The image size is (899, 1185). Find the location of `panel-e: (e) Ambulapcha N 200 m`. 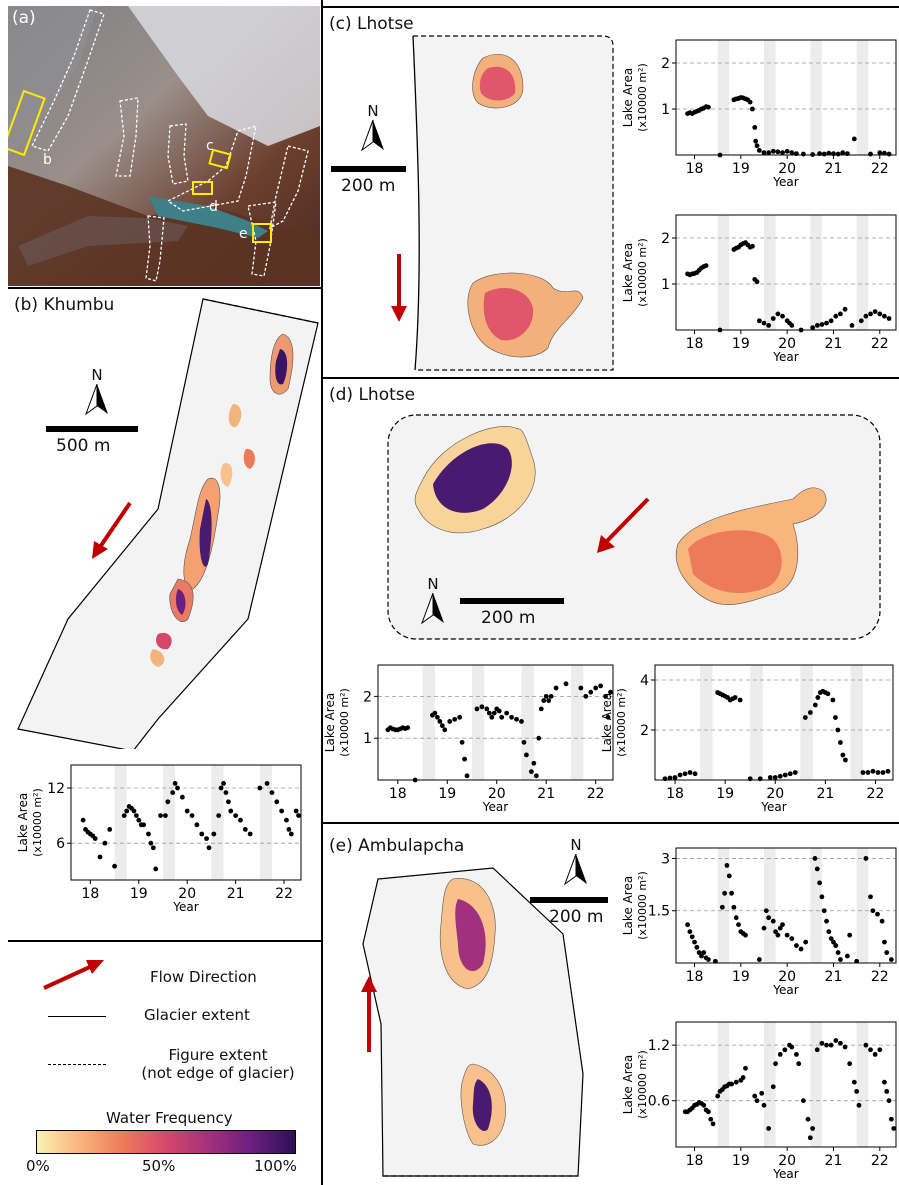

panel-e: (e) Ambulapcha N 200 m is located at coordinates (473, 1004).